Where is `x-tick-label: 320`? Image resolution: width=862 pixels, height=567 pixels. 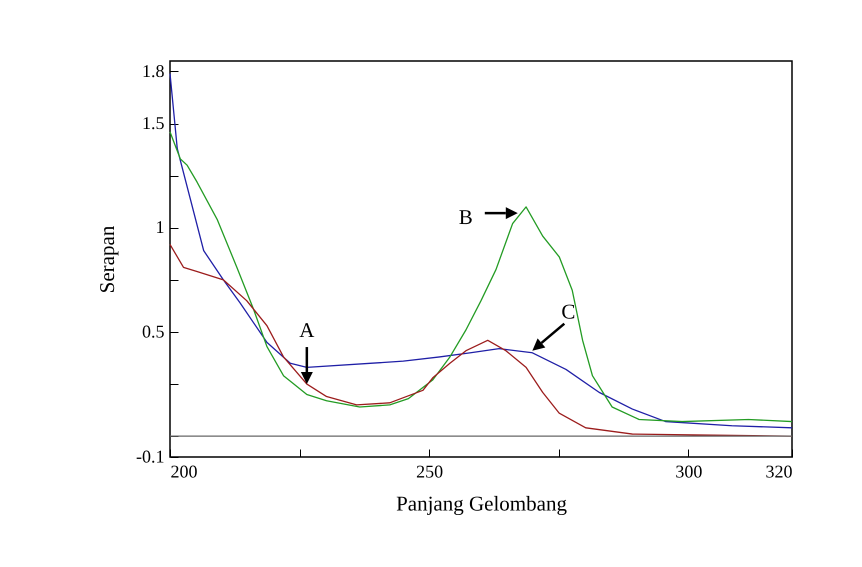 x-tick-label: 320 is located at coordinates (779, 472).